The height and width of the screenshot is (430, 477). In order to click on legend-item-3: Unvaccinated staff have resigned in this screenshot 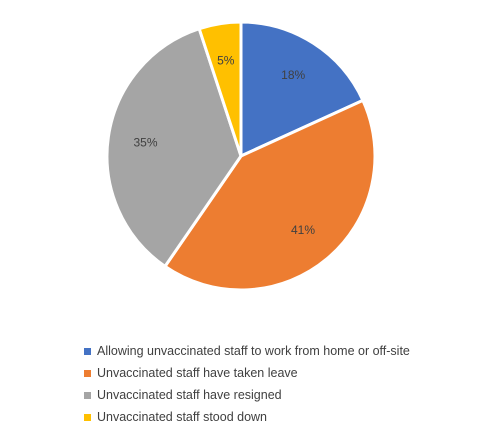, I will do `click(247, 395)`.